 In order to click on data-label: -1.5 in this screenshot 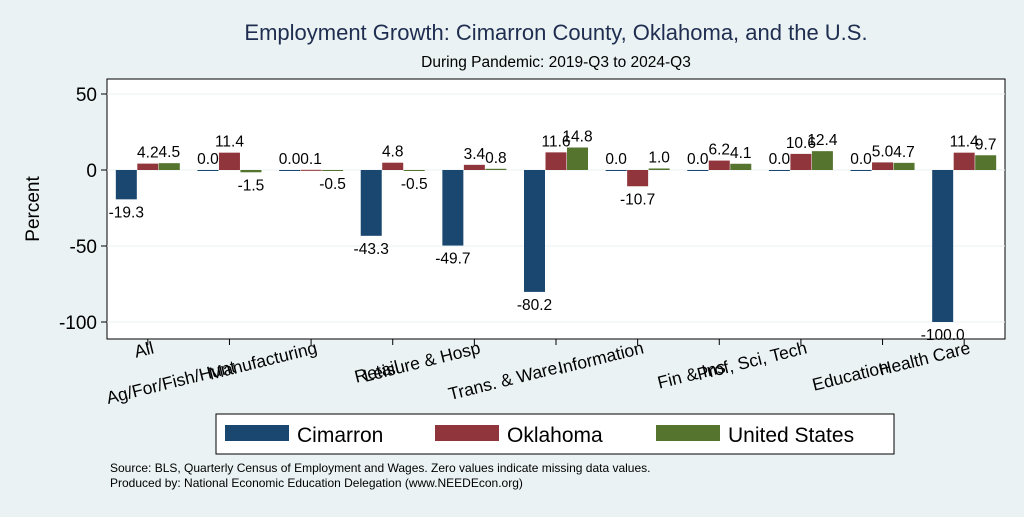, I will do `click(251, 185)`.